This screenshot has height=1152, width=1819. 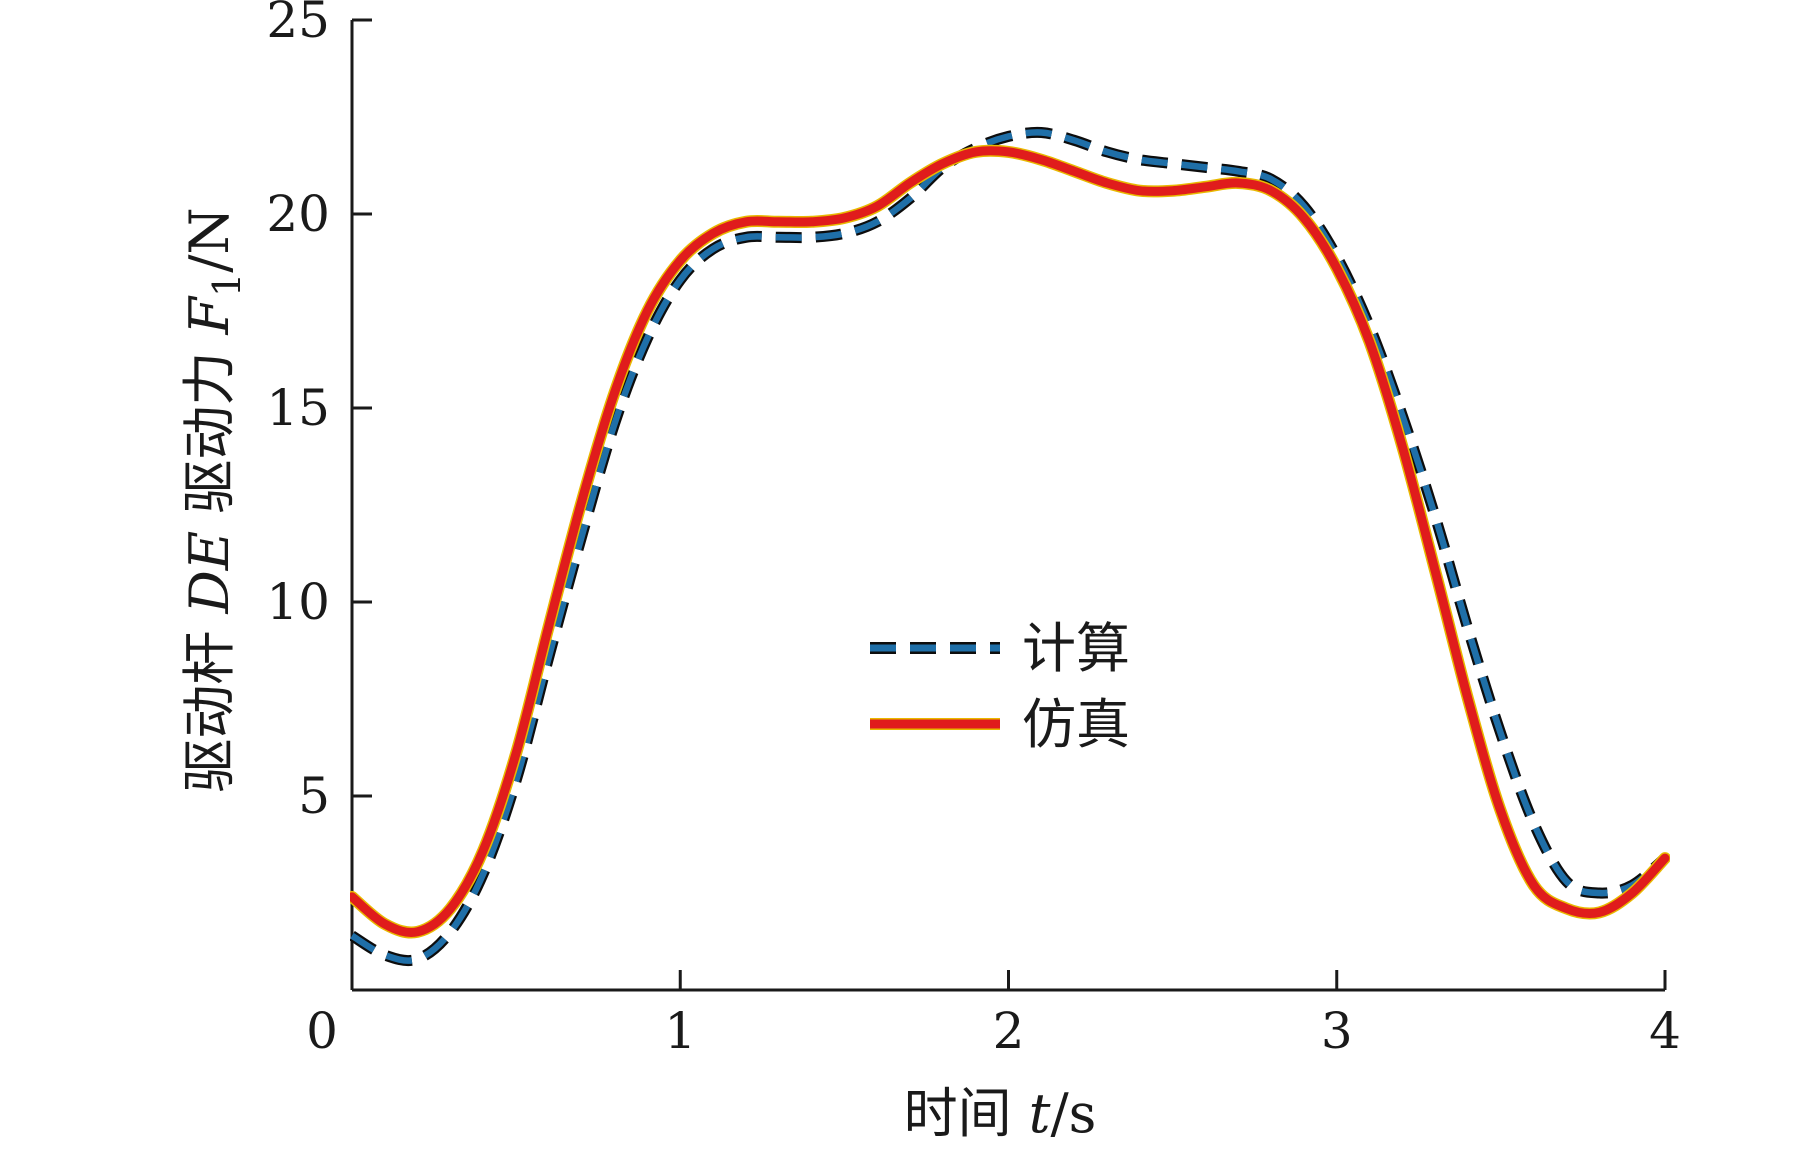 I want to click on x-tick-label: 4, so click(x=1665, y=1031).